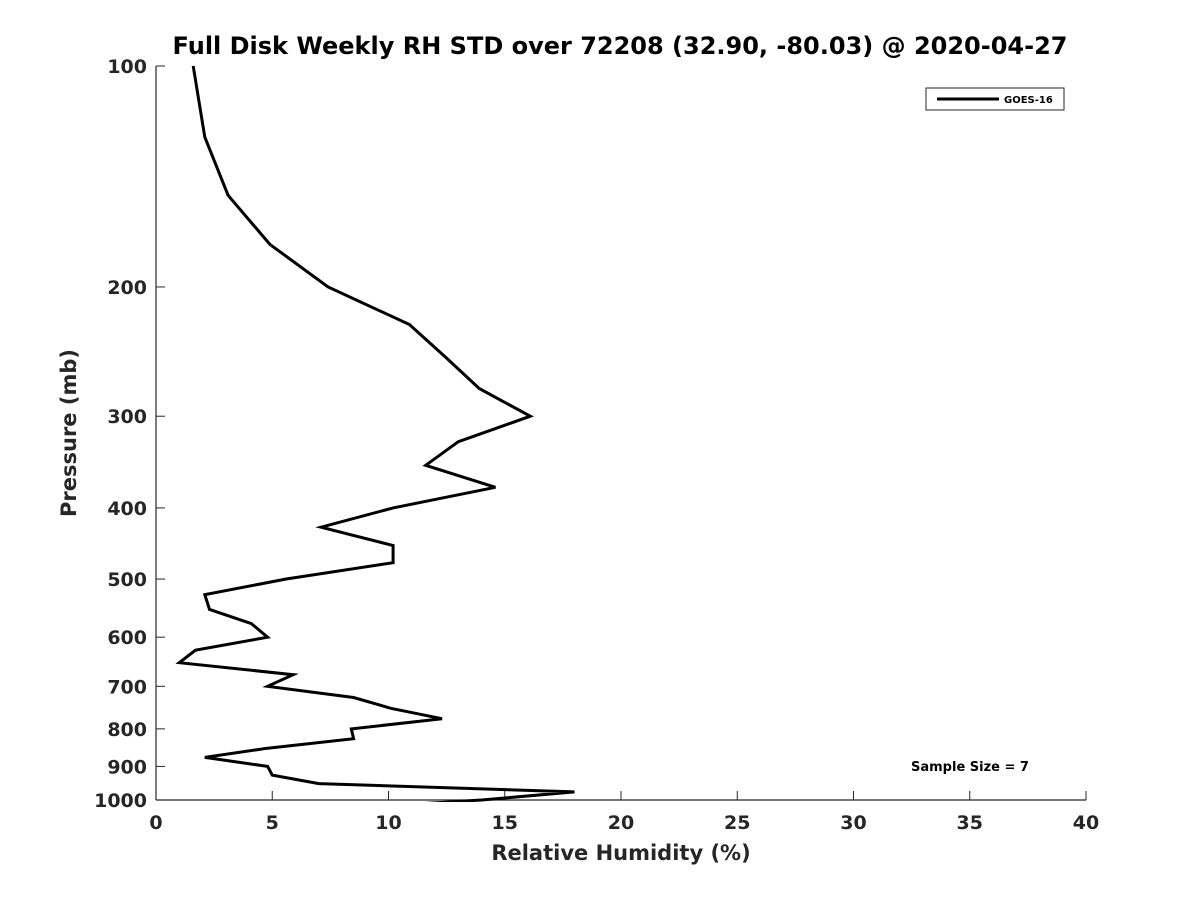 The image size is (1200, 900). Describe the element at coordinates (127, 767) in the screenshot. I see `y-tick-label: 900` at that location.